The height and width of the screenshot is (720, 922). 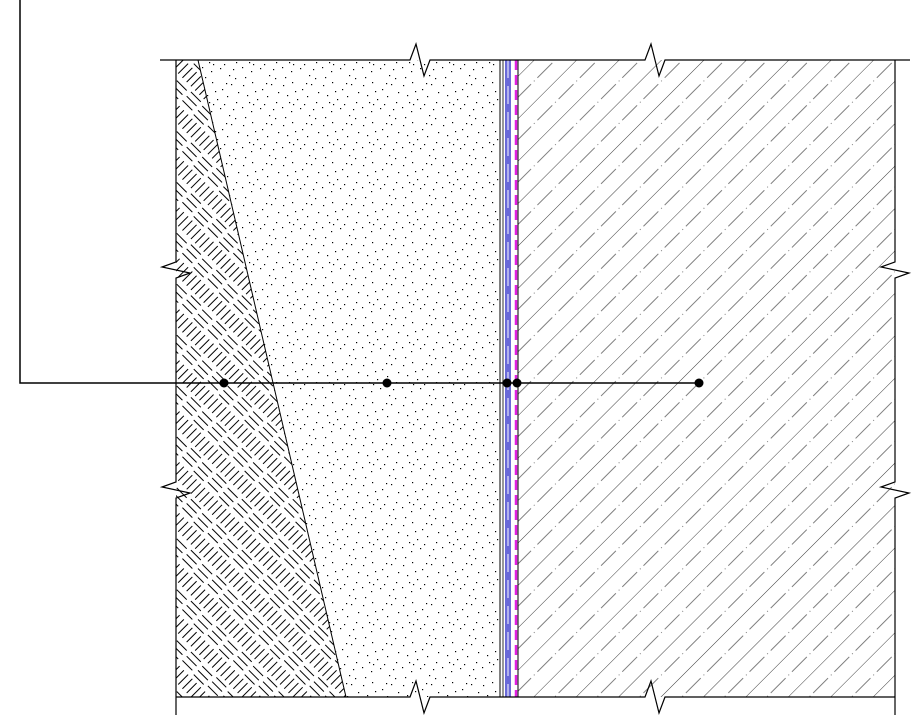 I want to click on layer-gray, so click(x=503, y=378).